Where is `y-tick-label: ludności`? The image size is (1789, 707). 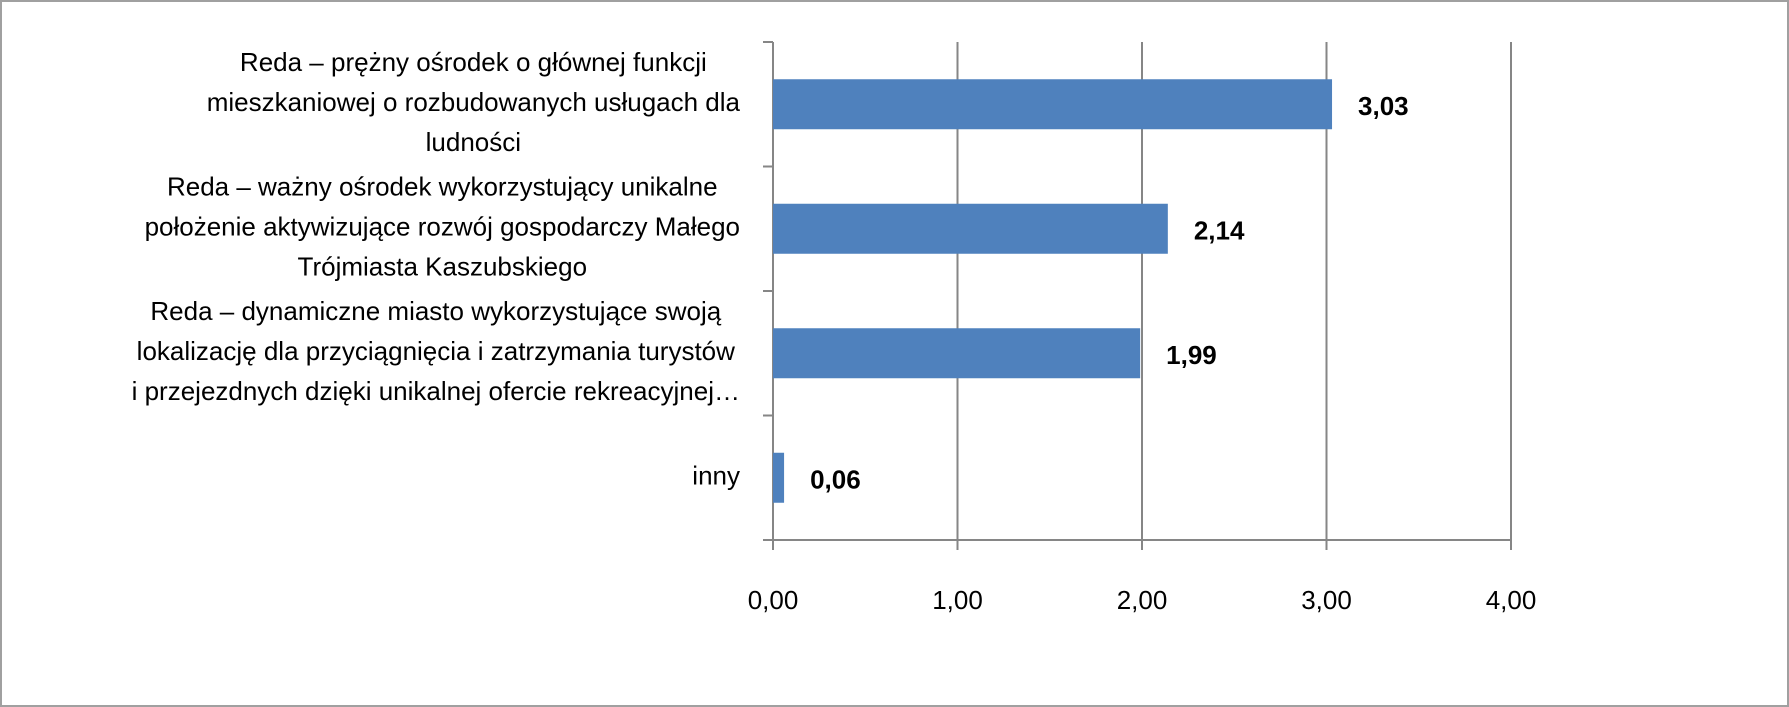
y-tick-label: ludności is located at coordinates (473, 142).